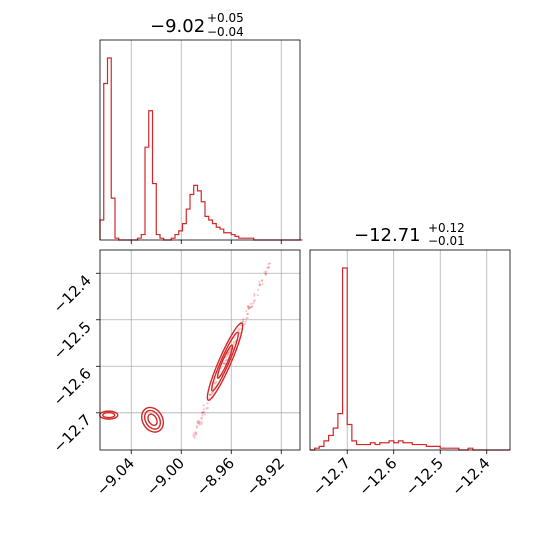 Image resolution: width=550 pixels, height=550 pixels. I want to click on hist2-title-plus: +0.12, so click(446, 228).